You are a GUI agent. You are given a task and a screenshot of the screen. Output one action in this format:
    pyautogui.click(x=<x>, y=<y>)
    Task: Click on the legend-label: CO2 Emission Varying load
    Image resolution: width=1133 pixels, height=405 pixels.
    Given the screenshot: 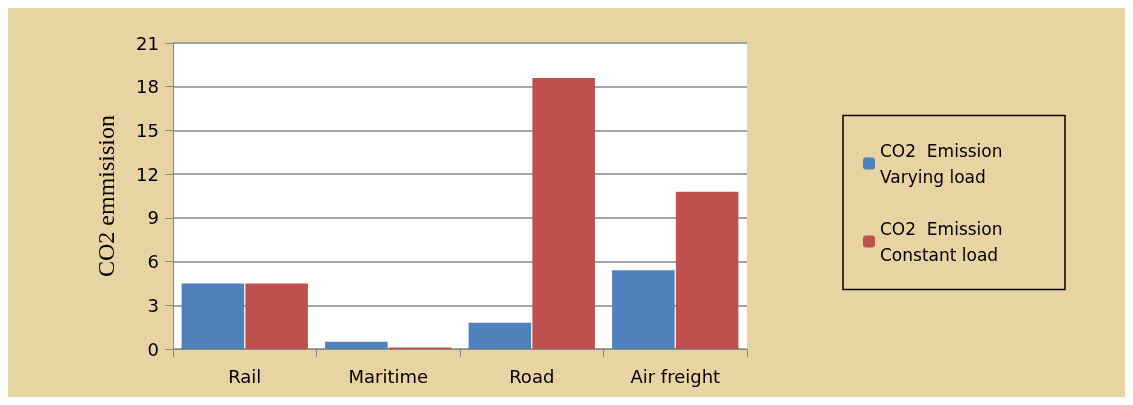 What is the action you would take?
    pyautogui.click(x=944, y=163)
    